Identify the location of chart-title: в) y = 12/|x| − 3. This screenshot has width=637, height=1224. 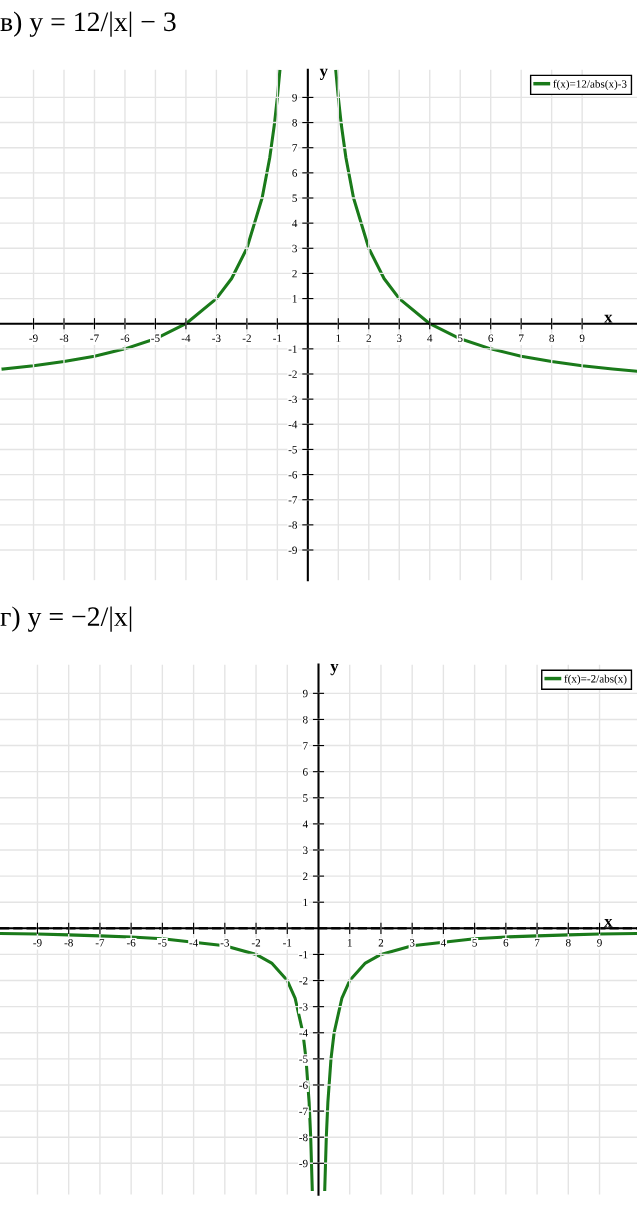
(88, 24).